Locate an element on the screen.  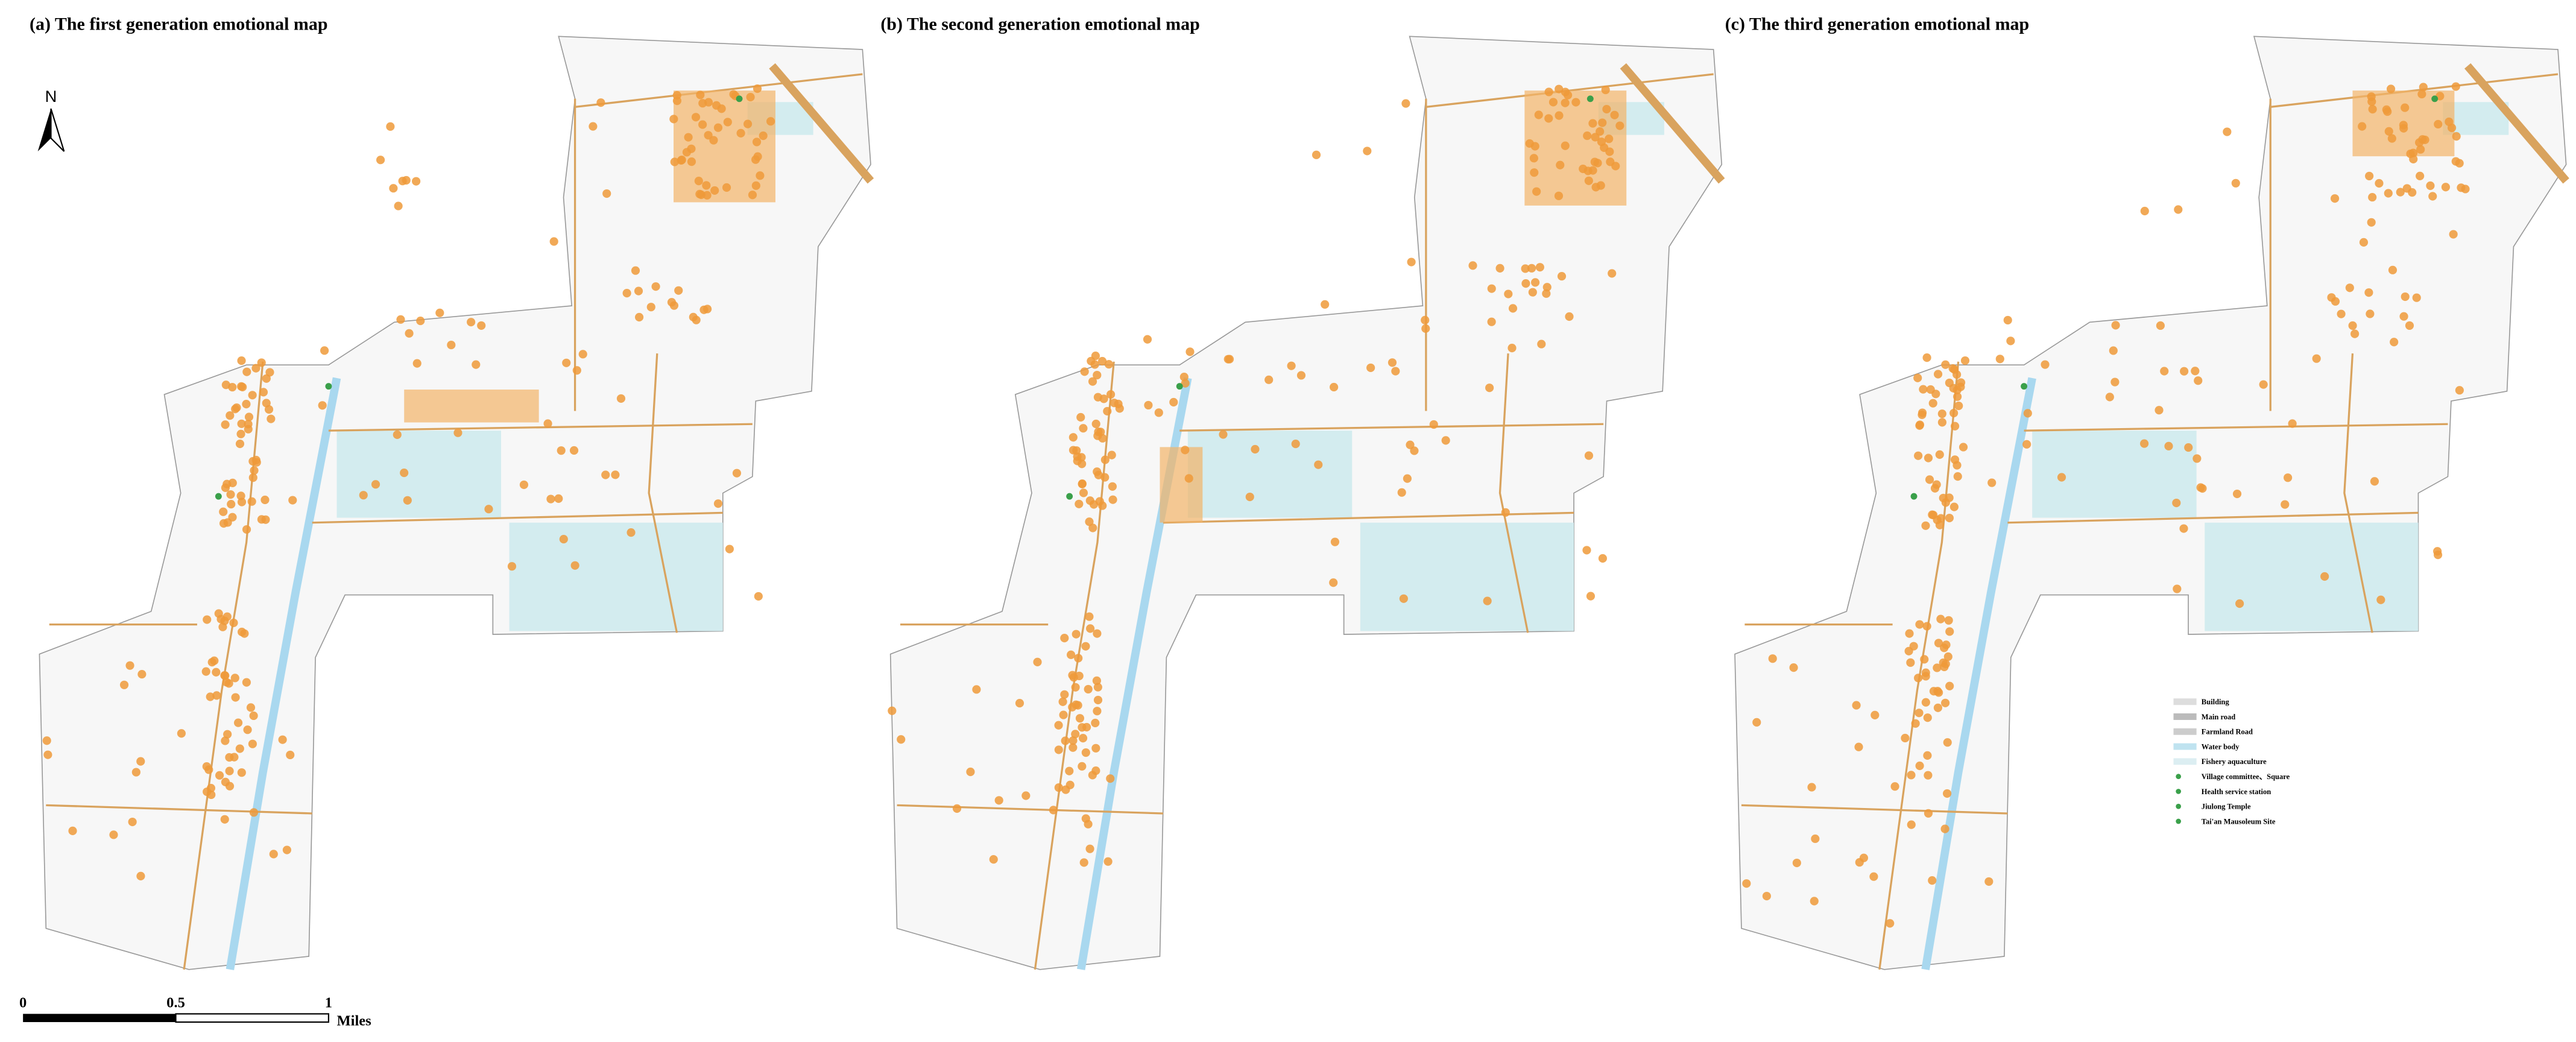
panel-title: (c) The third generation emotional map is located at coordinates (1877, 24).